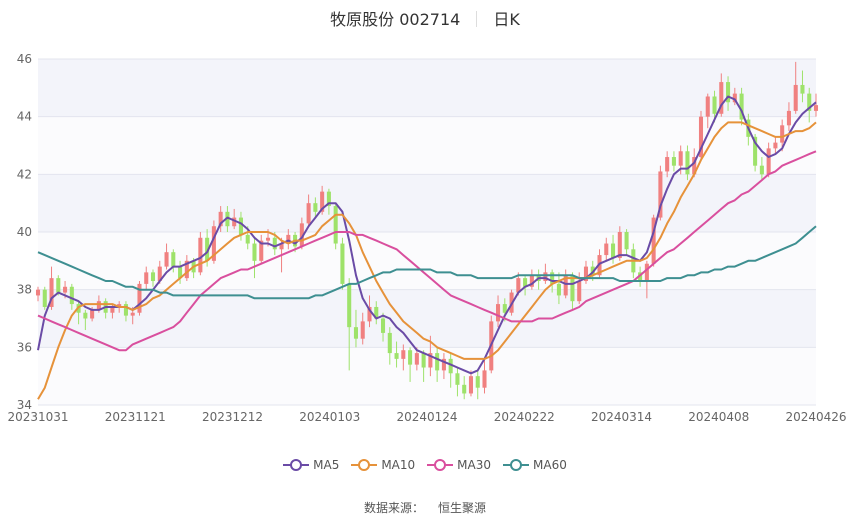  What do you see at coordinates (621, 417) in the screenshot?
I see `x-tick-label: 20240314` at bounding box center [621, 417].